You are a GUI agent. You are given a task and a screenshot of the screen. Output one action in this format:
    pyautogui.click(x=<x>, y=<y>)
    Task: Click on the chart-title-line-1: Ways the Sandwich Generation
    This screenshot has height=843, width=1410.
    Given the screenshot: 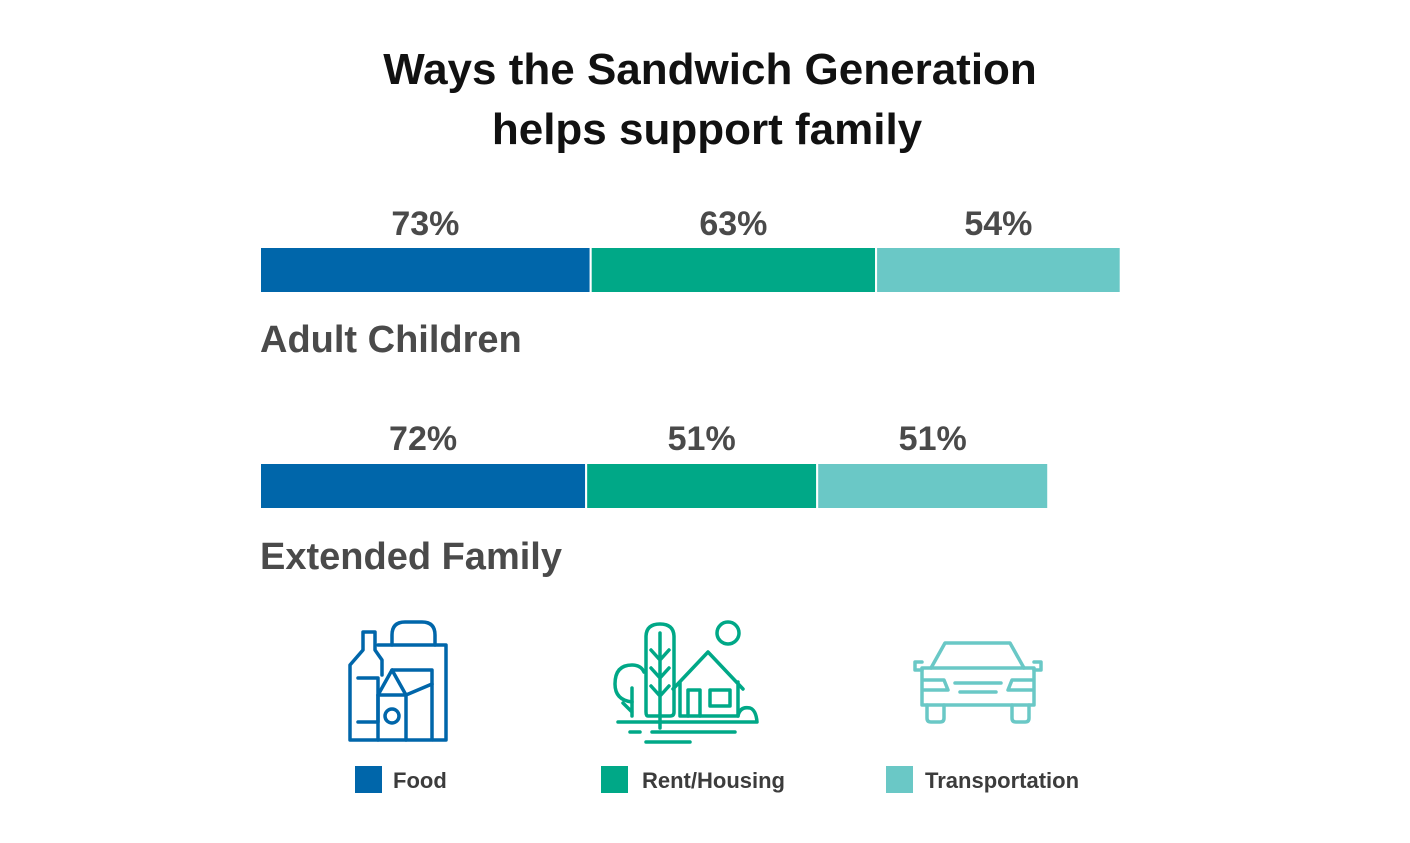 What is the action you would take?
    pyautogui.click(x=710, y=69)
    